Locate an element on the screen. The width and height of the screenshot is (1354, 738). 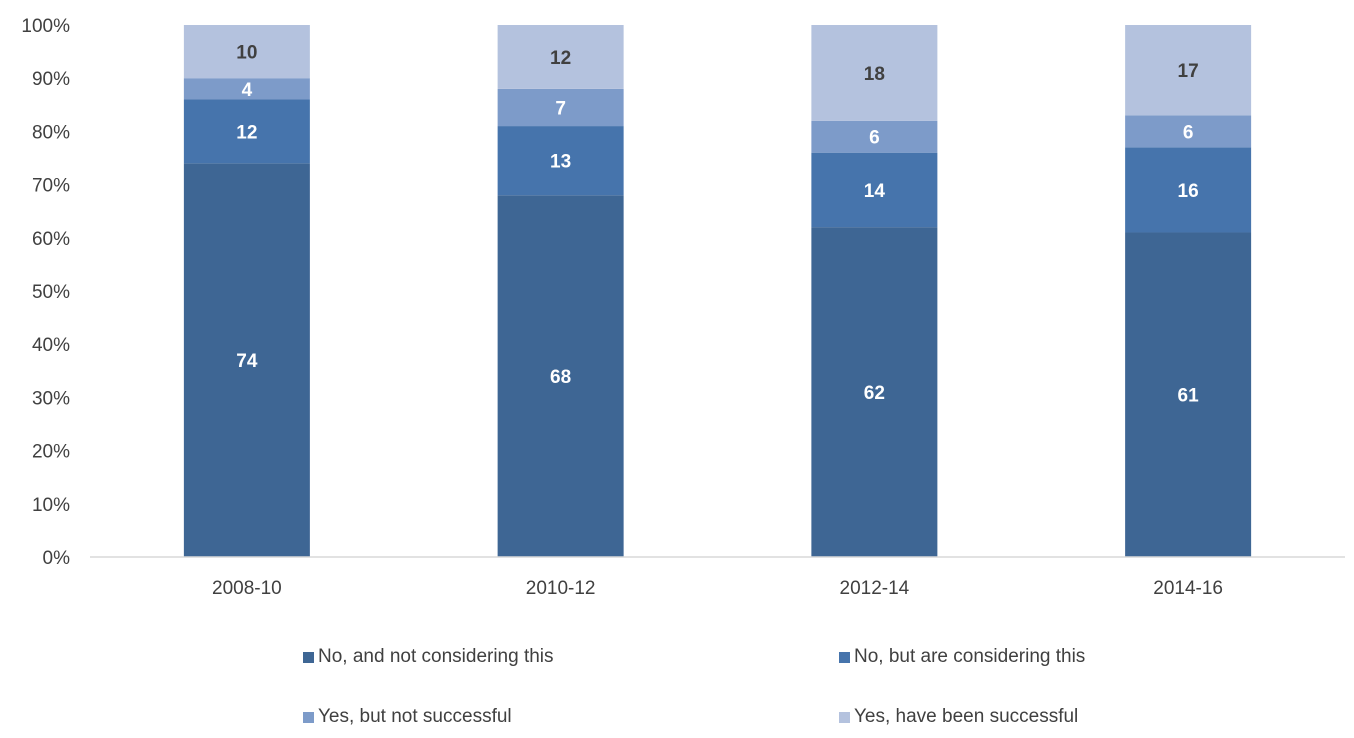
data-label: 62 is located at coordinates (874, 393).